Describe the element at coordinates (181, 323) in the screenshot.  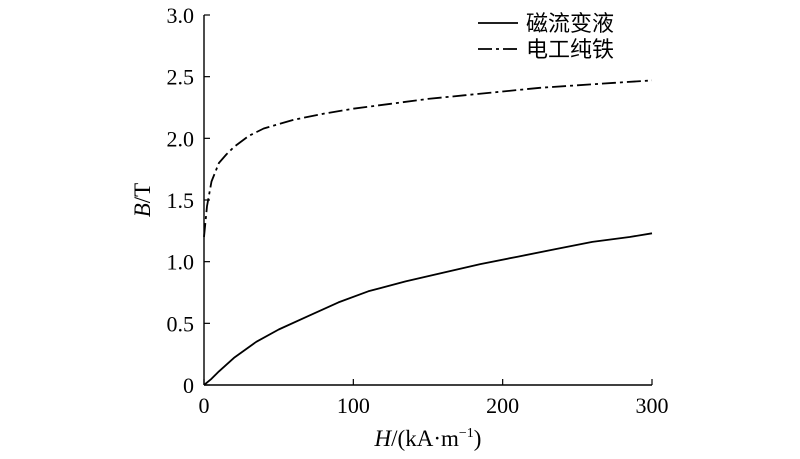
I see `y-tick-label: 0.5` at that location.